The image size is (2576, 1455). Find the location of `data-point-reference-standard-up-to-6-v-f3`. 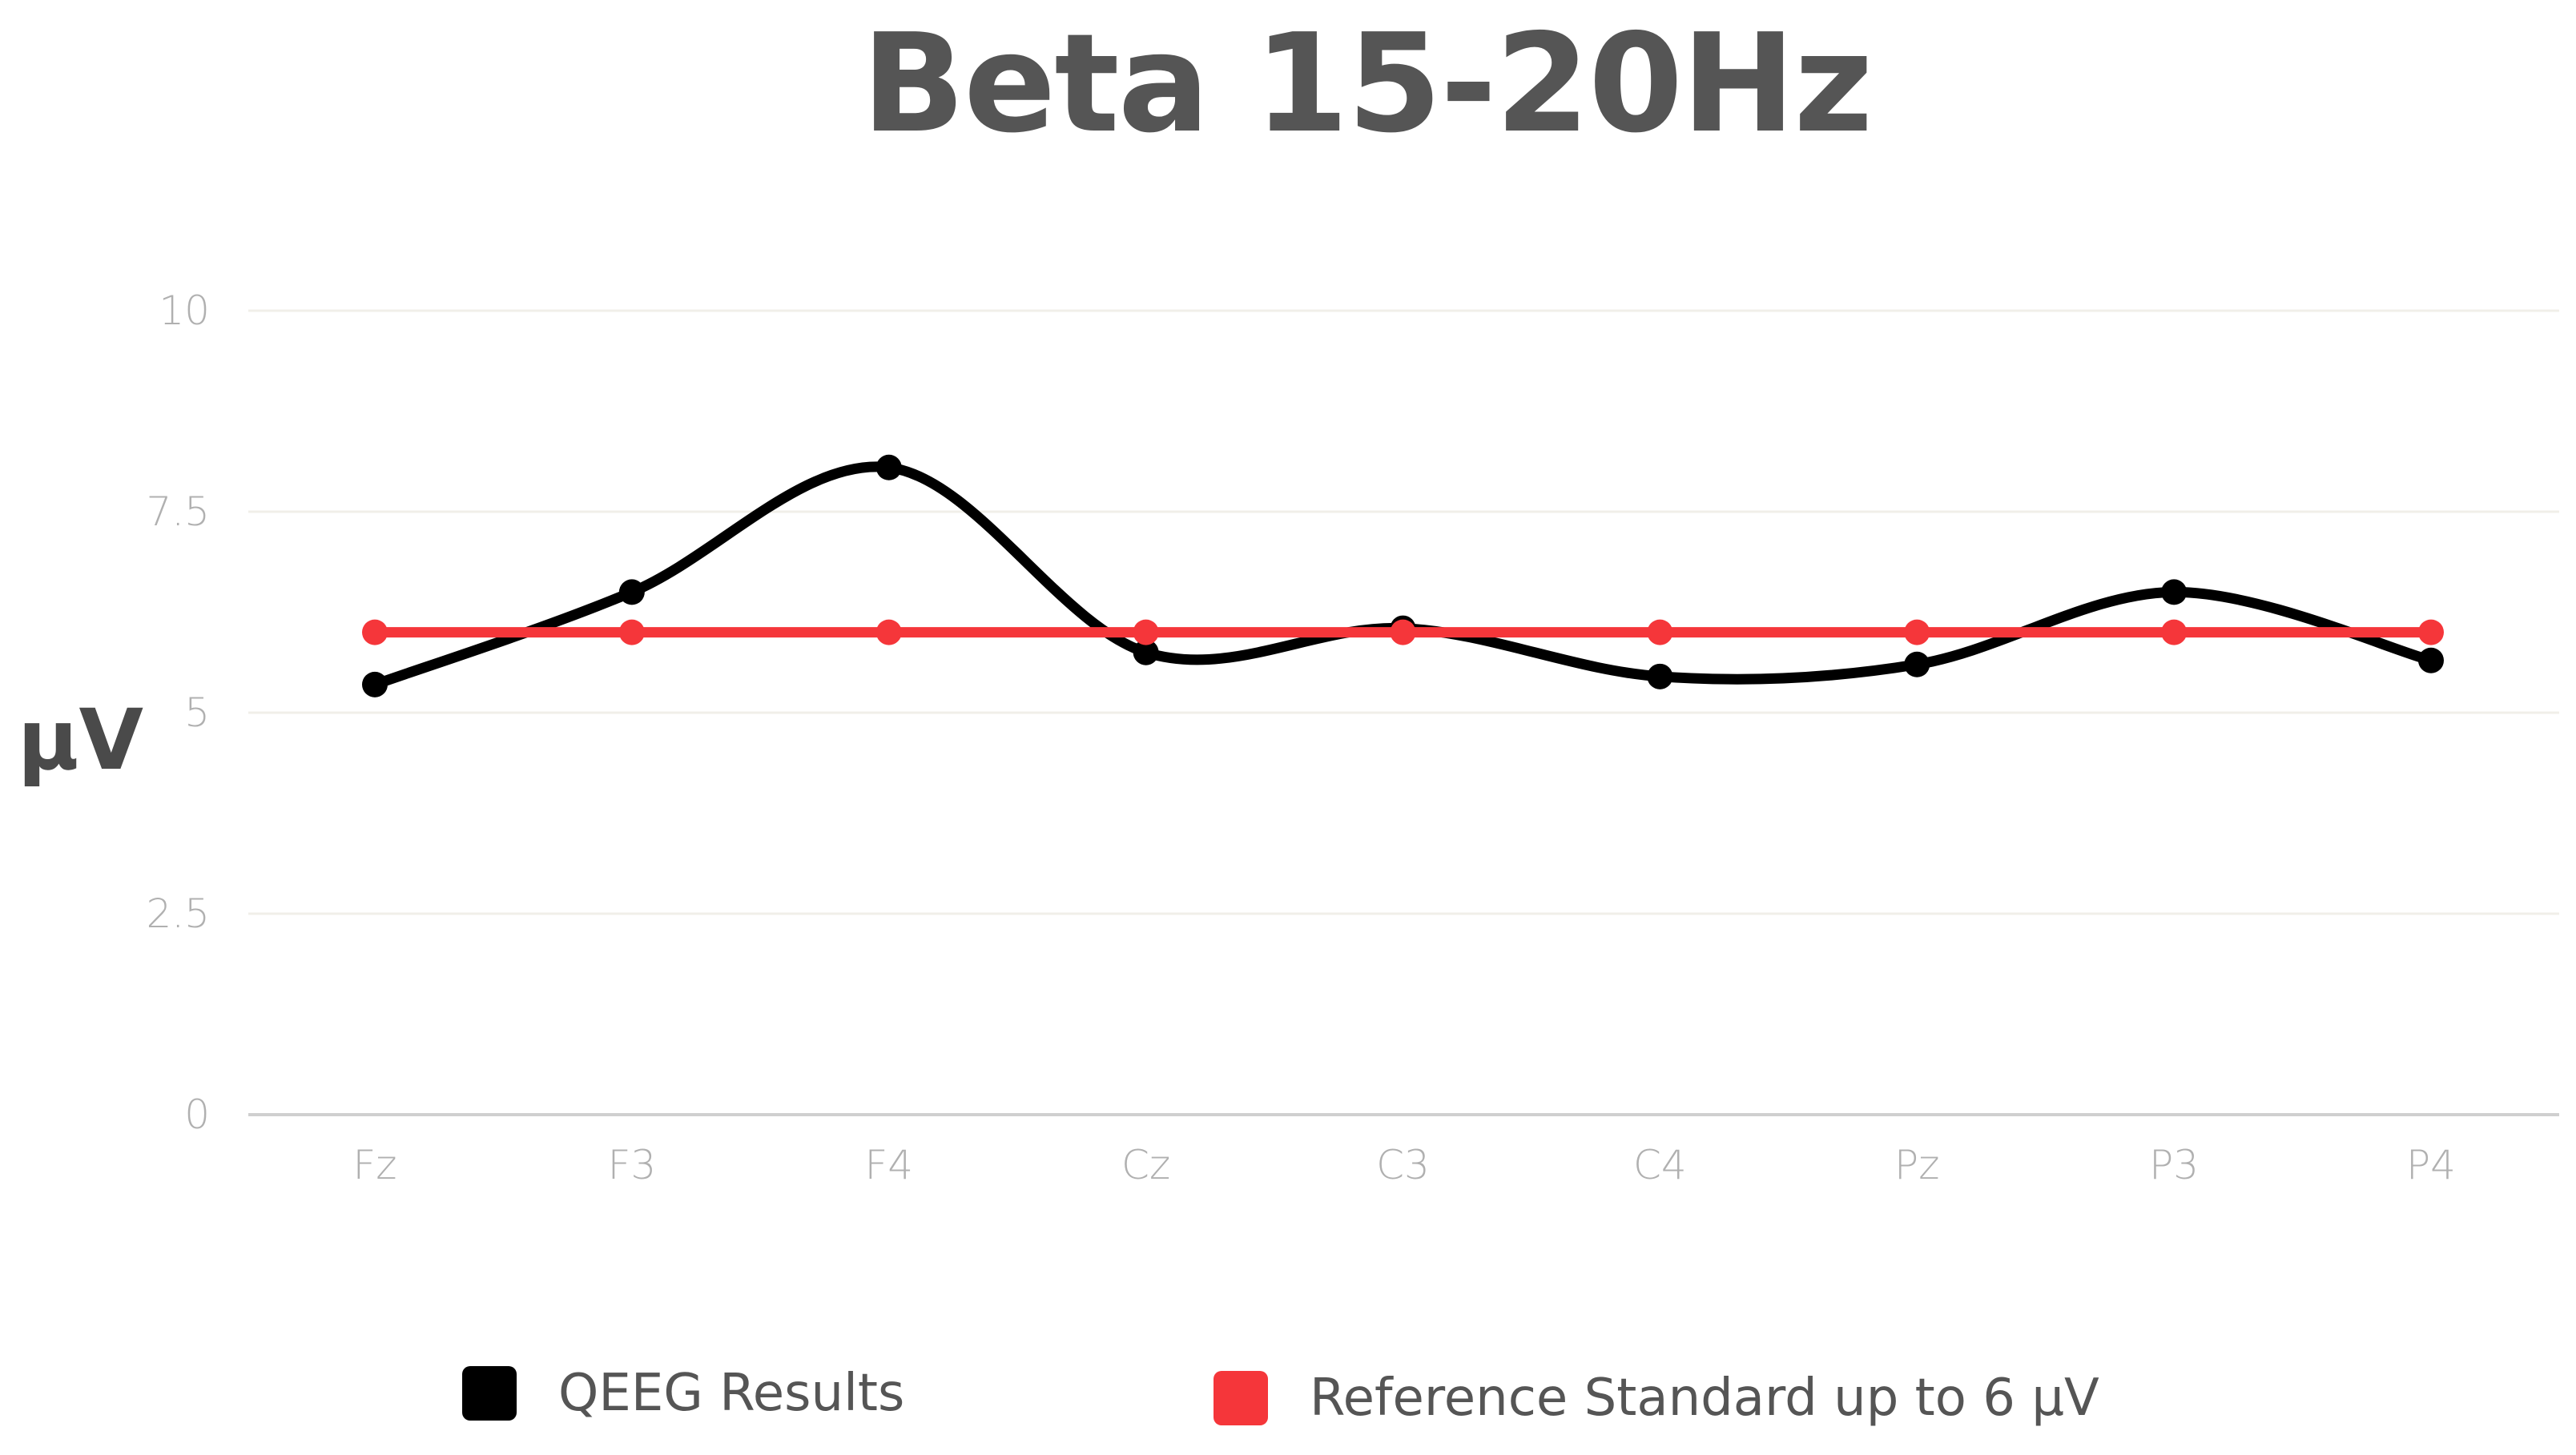

data-point-reference-standard-up-to-6-v-f3 is located at coordinates (631, 632).